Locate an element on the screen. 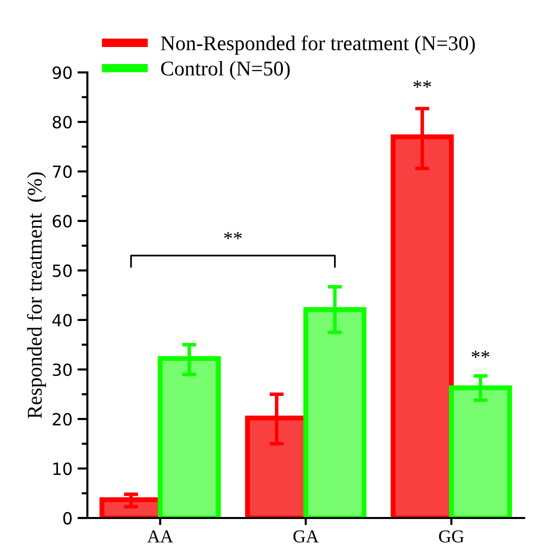 The image size is (546, 557). y-tick-label: 50 is located at coordinates (62, 271).